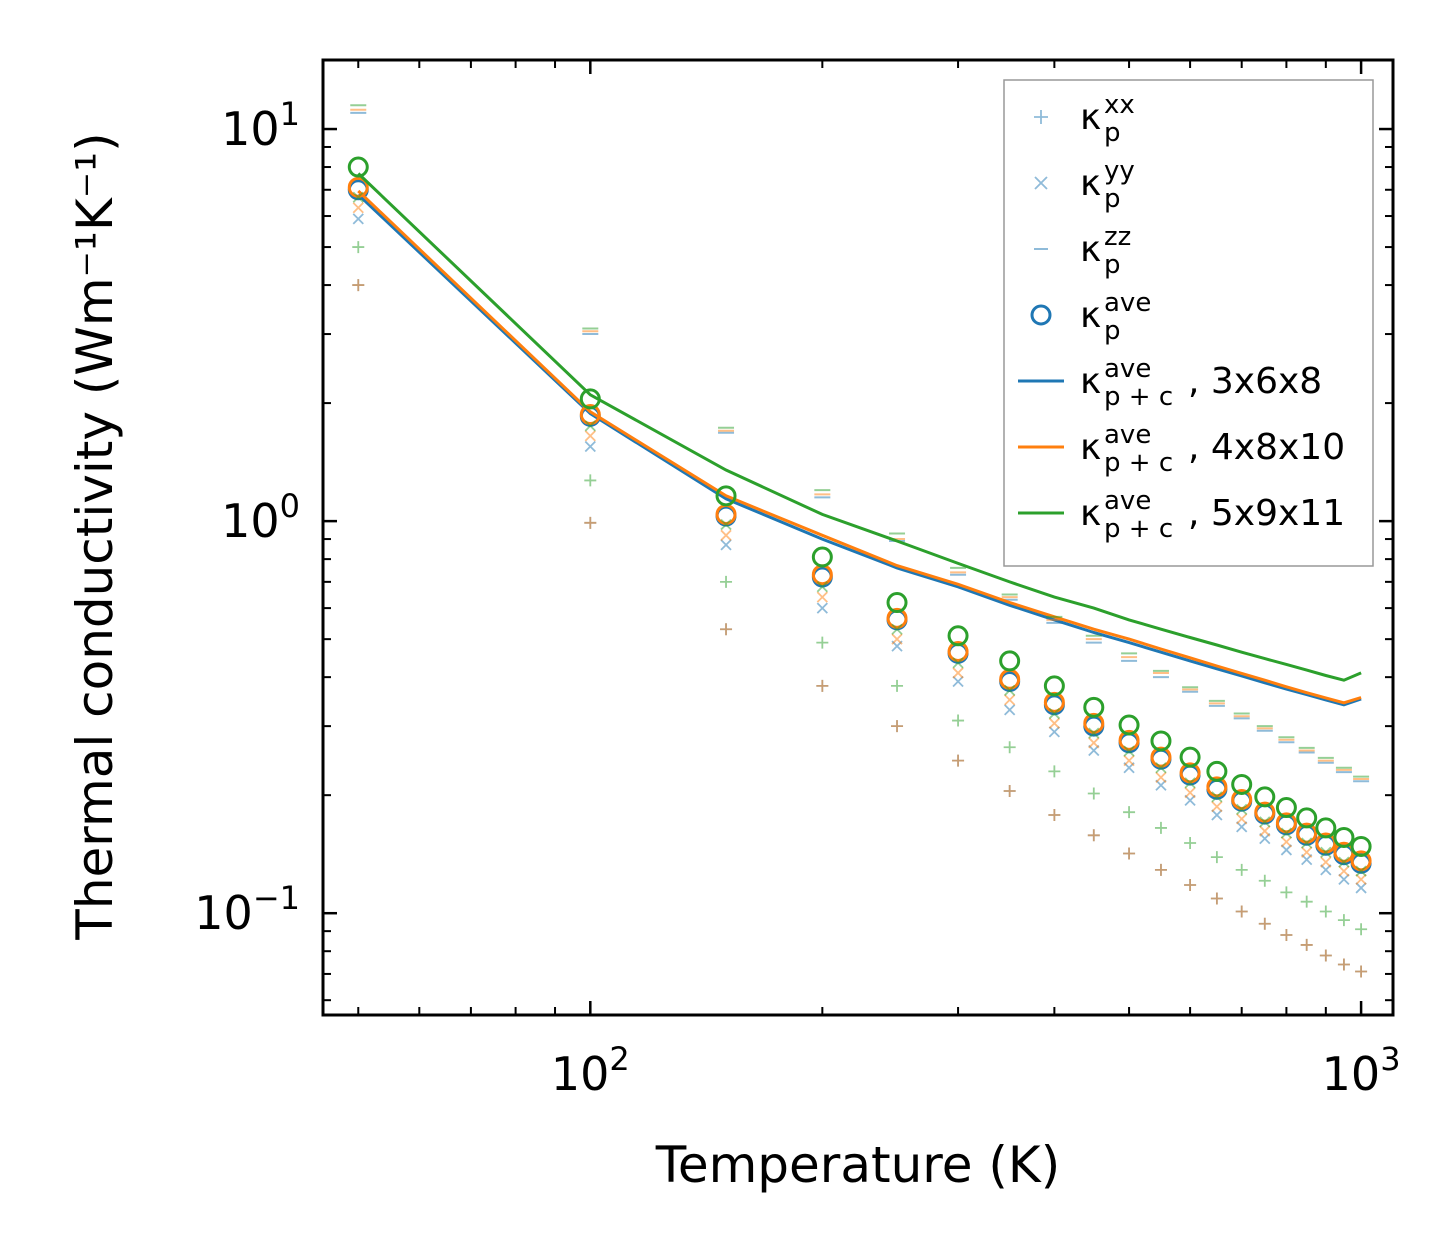  I want to click on legend-label-suffix: , 3x6x8, so click(1255, 381).